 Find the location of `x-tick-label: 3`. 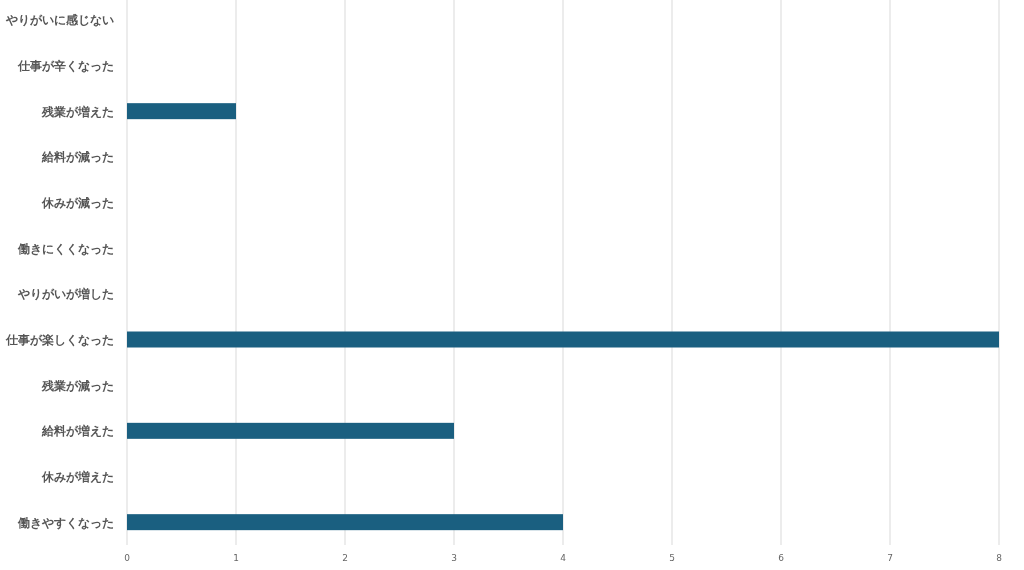

x-tick-label: 3 is located at coordinates (454, 558).